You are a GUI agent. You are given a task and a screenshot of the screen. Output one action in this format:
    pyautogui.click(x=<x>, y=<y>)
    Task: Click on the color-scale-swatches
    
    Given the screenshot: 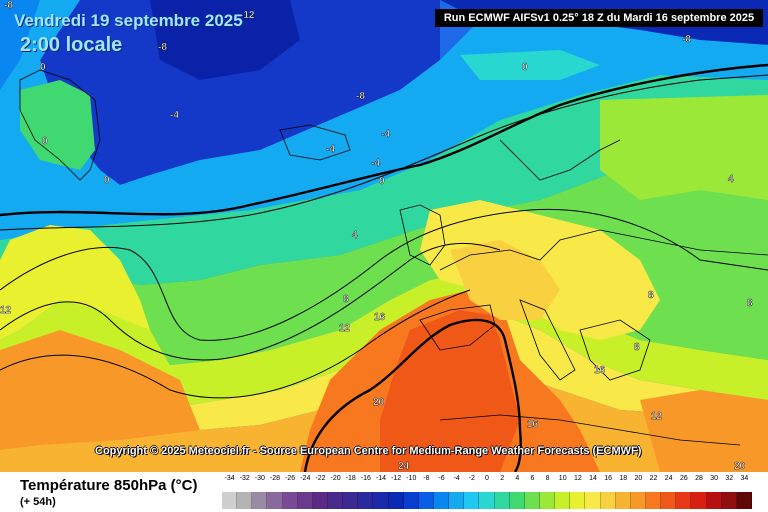 What is the action you would take?
    pyautogui.click(x=487, y=500)
    